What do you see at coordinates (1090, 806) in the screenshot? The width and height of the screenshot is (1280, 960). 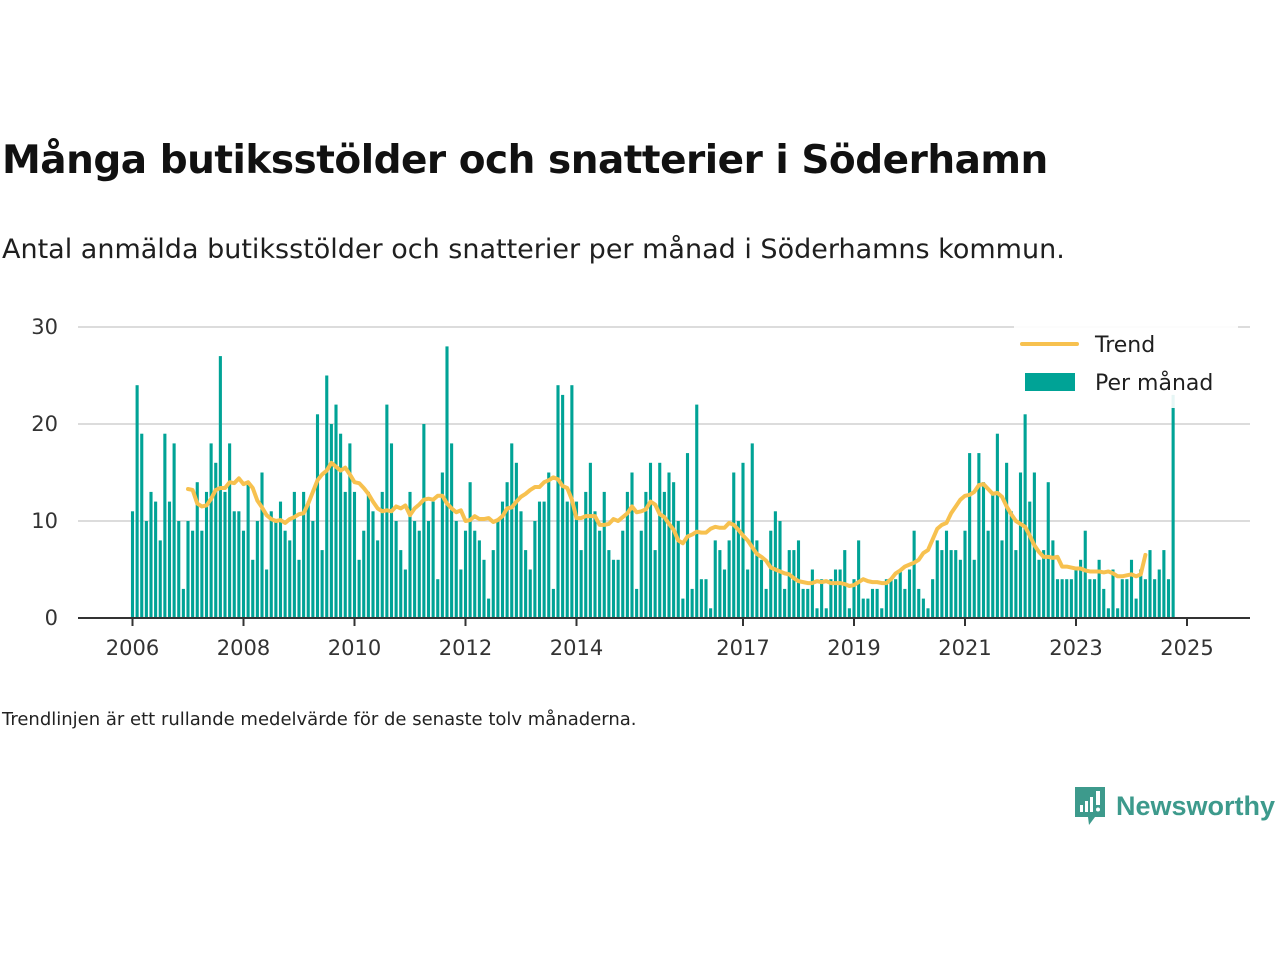 I see `newsworthy-logo-icon` at bounding box center [1090, 806].